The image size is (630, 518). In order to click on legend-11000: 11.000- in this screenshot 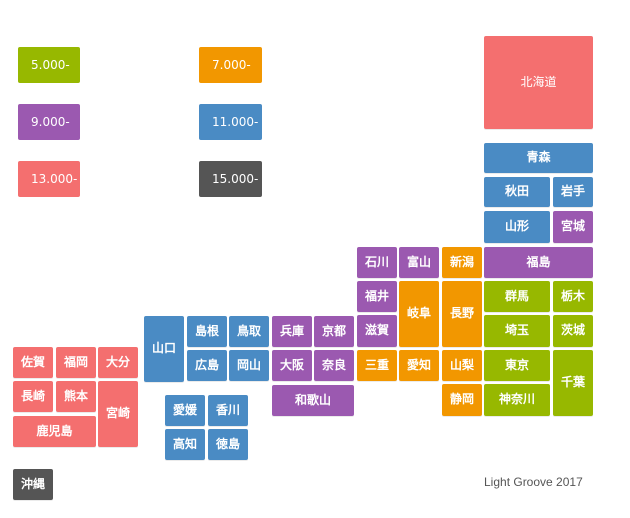, I will do `click(230, 122)`.